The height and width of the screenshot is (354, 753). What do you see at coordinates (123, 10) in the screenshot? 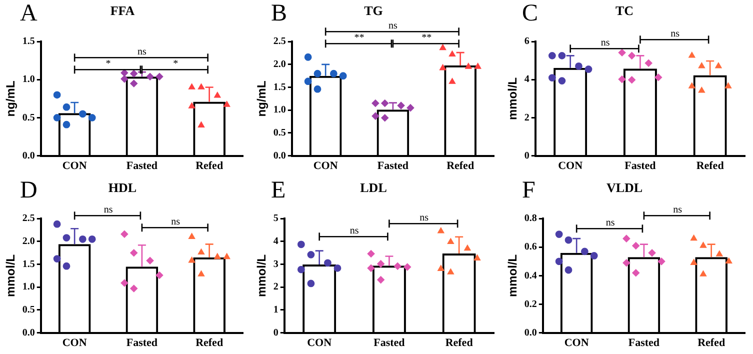
I see `chart-title: FFA` at bounding box center [123, 10].